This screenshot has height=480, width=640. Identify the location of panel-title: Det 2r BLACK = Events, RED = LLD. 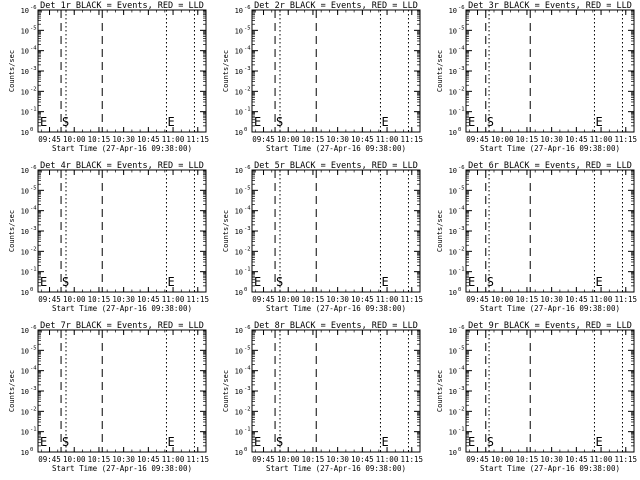
(336, 6).